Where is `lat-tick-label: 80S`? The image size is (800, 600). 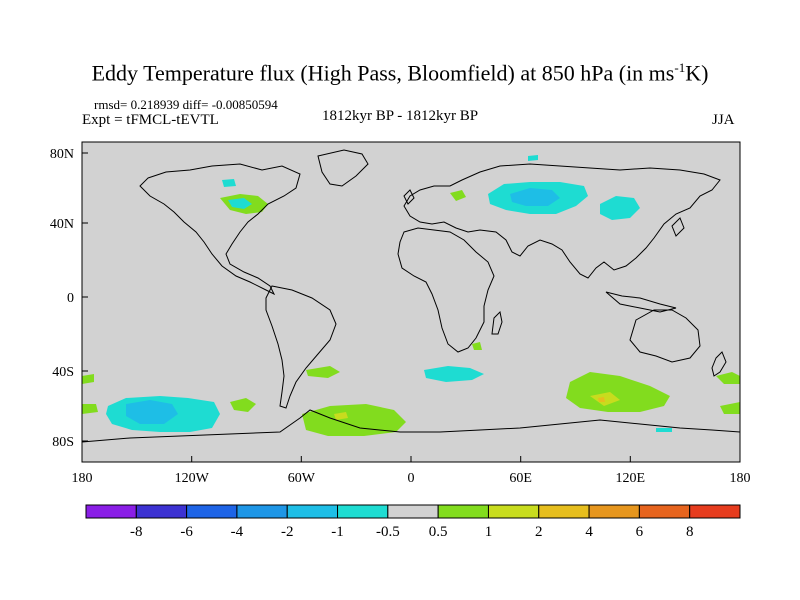 lat-tick-label: 80S is located at coordinates (63, 442).